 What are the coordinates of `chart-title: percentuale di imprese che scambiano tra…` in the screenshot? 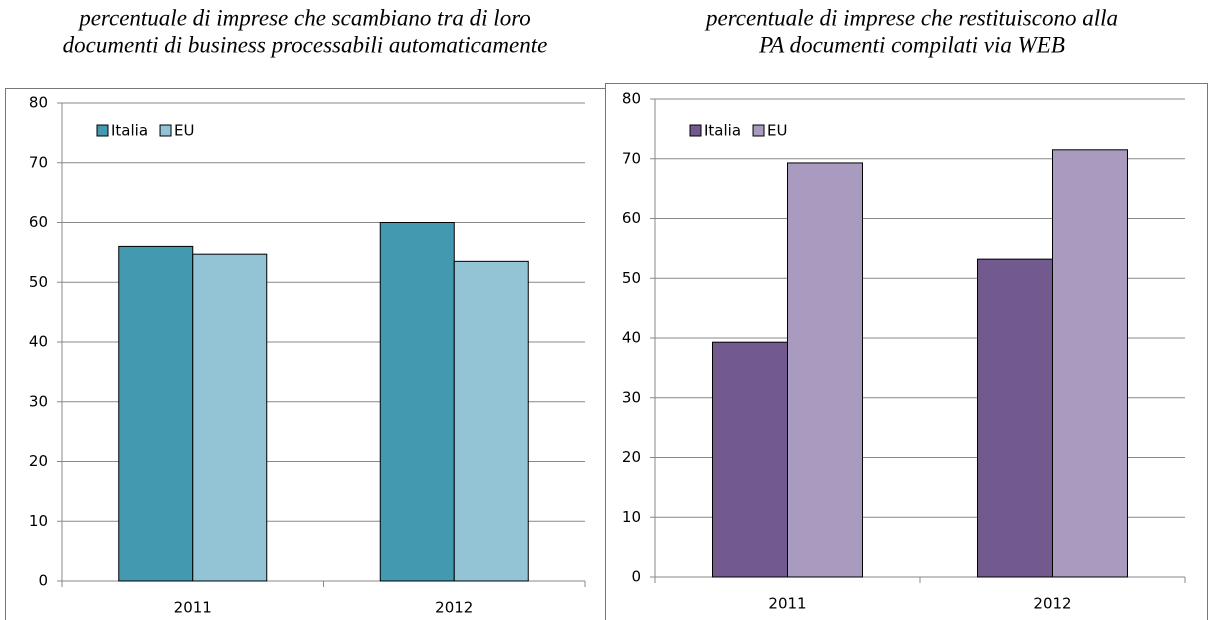 It's located at (304, 17).